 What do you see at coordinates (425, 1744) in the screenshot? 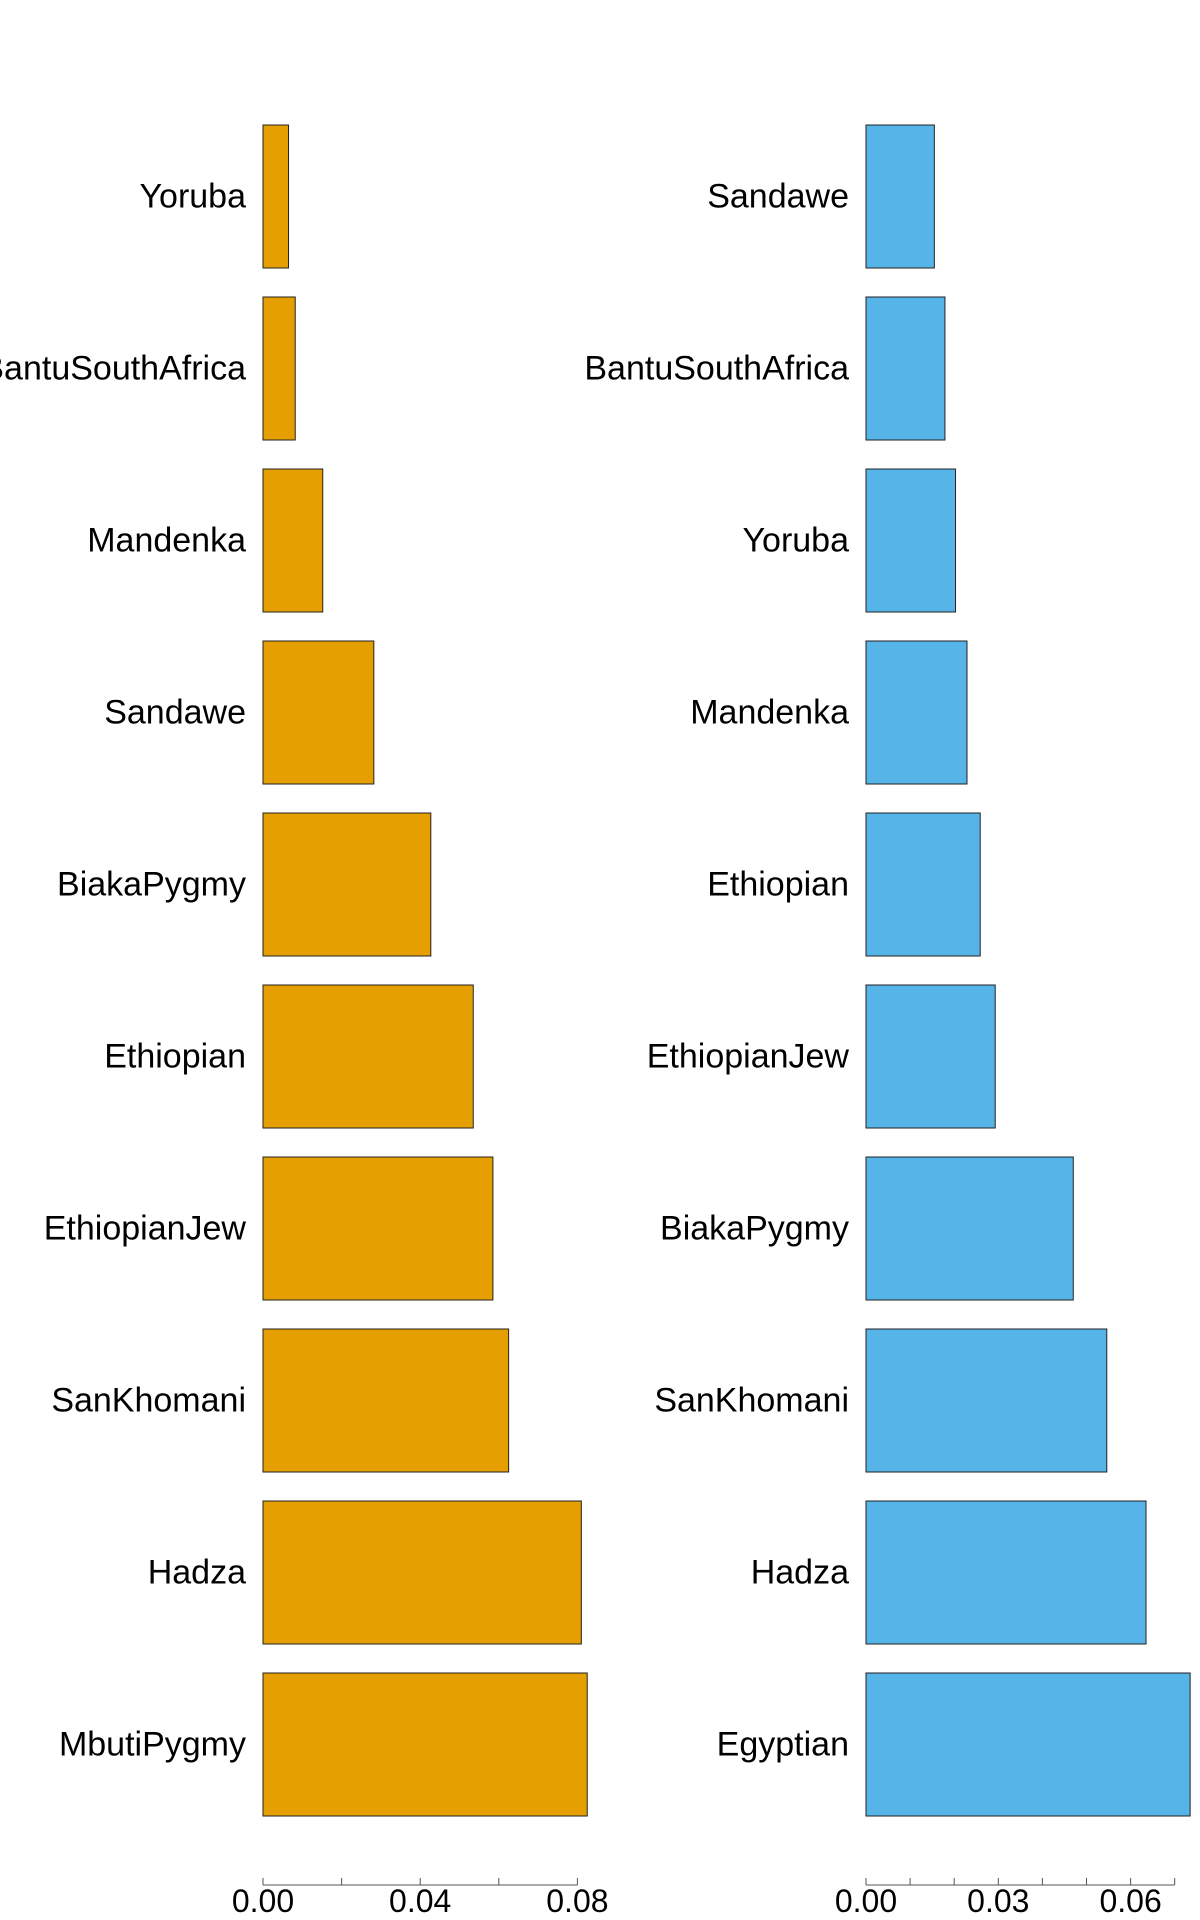
I see `bar-MbutiPygmy` at bounding box center [425, 1744].